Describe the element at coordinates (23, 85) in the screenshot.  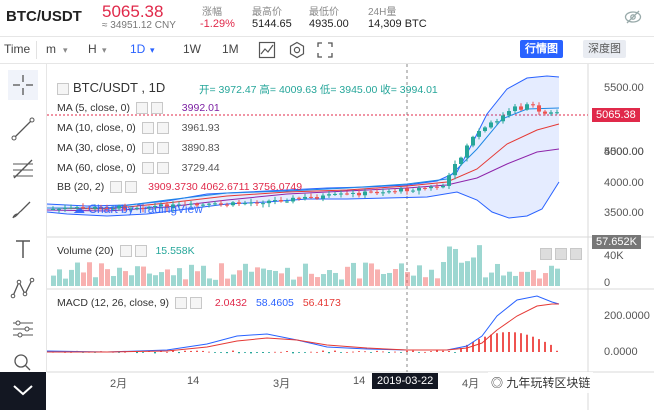
I see `crosshair-tool` at that location.